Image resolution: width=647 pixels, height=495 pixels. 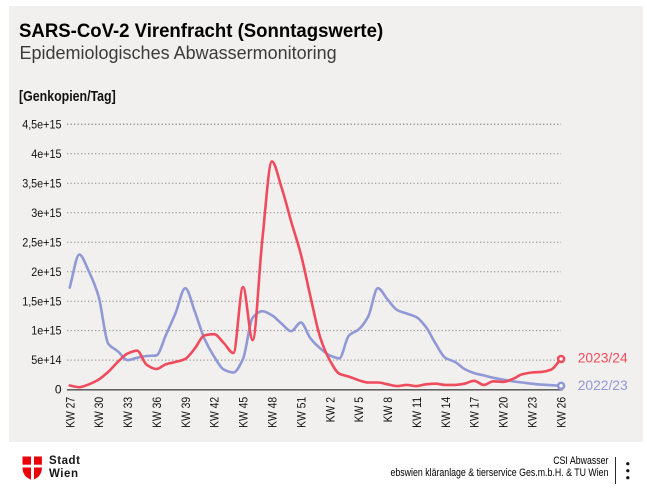 What do you see at coordinates (42, 242) in the screenshot?
I see `svg-text: 2,5e+15` at bounding box center [42, 242].